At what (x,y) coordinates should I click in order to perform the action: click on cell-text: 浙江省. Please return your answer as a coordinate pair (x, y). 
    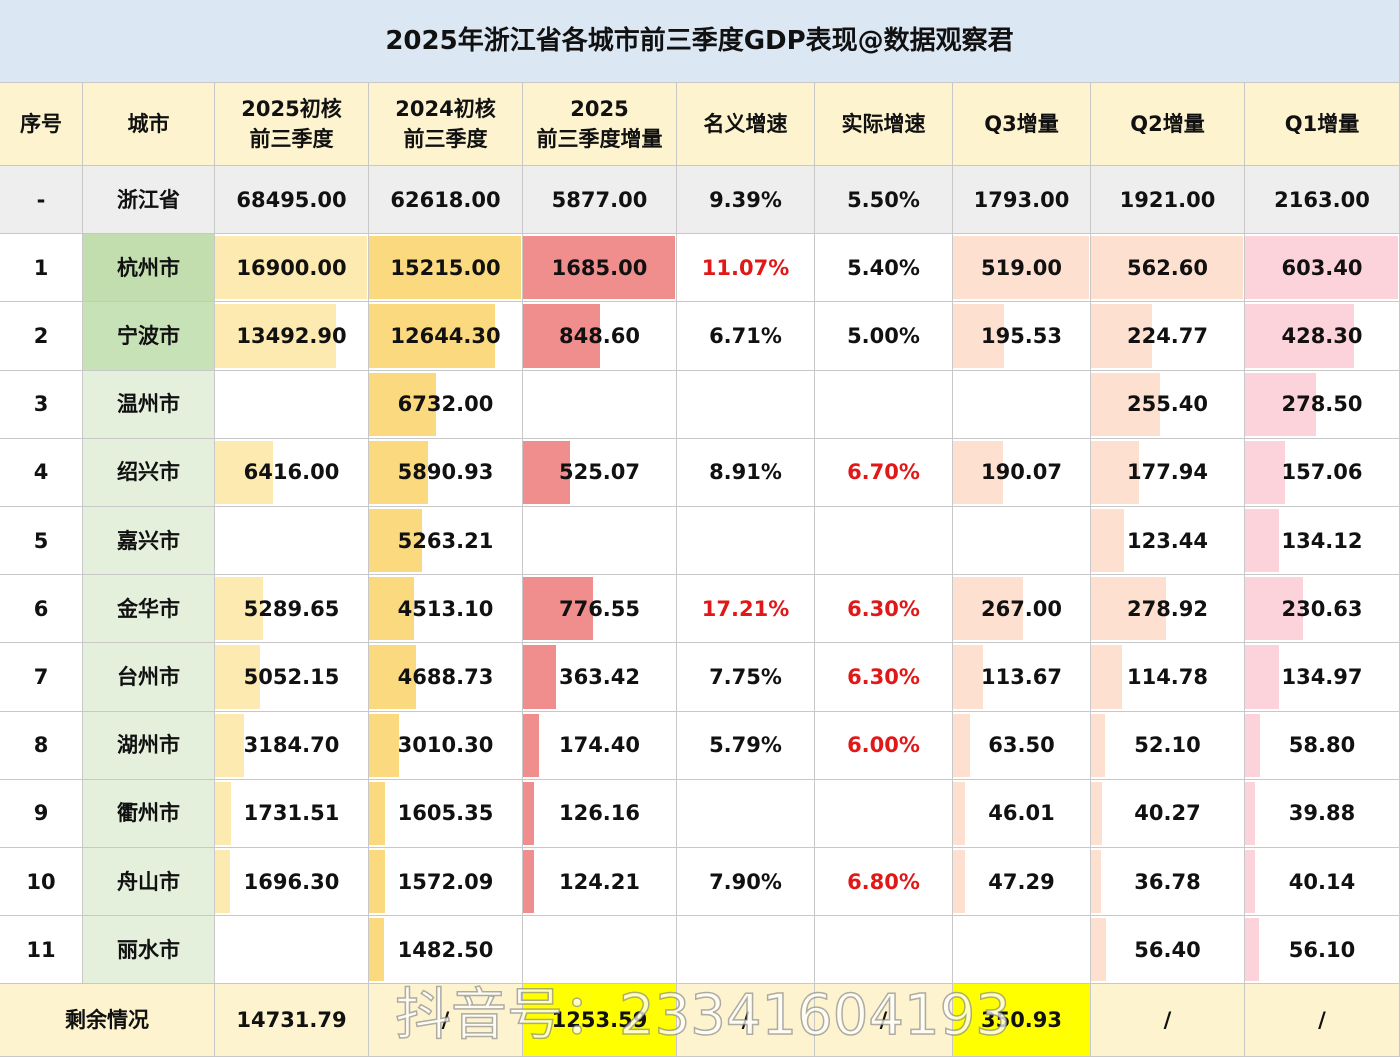
    Looking at the image, I should click on (148, 199).